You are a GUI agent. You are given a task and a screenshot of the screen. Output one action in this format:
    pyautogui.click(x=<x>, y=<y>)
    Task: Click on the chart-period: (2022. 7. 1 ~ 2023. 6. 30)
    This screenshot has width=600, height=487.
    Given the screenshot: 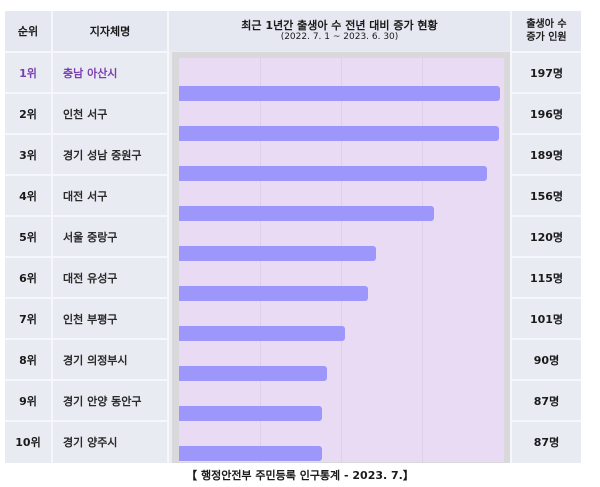 What is the action you would take?
    pyautogui.click(x=339, y=37)
    